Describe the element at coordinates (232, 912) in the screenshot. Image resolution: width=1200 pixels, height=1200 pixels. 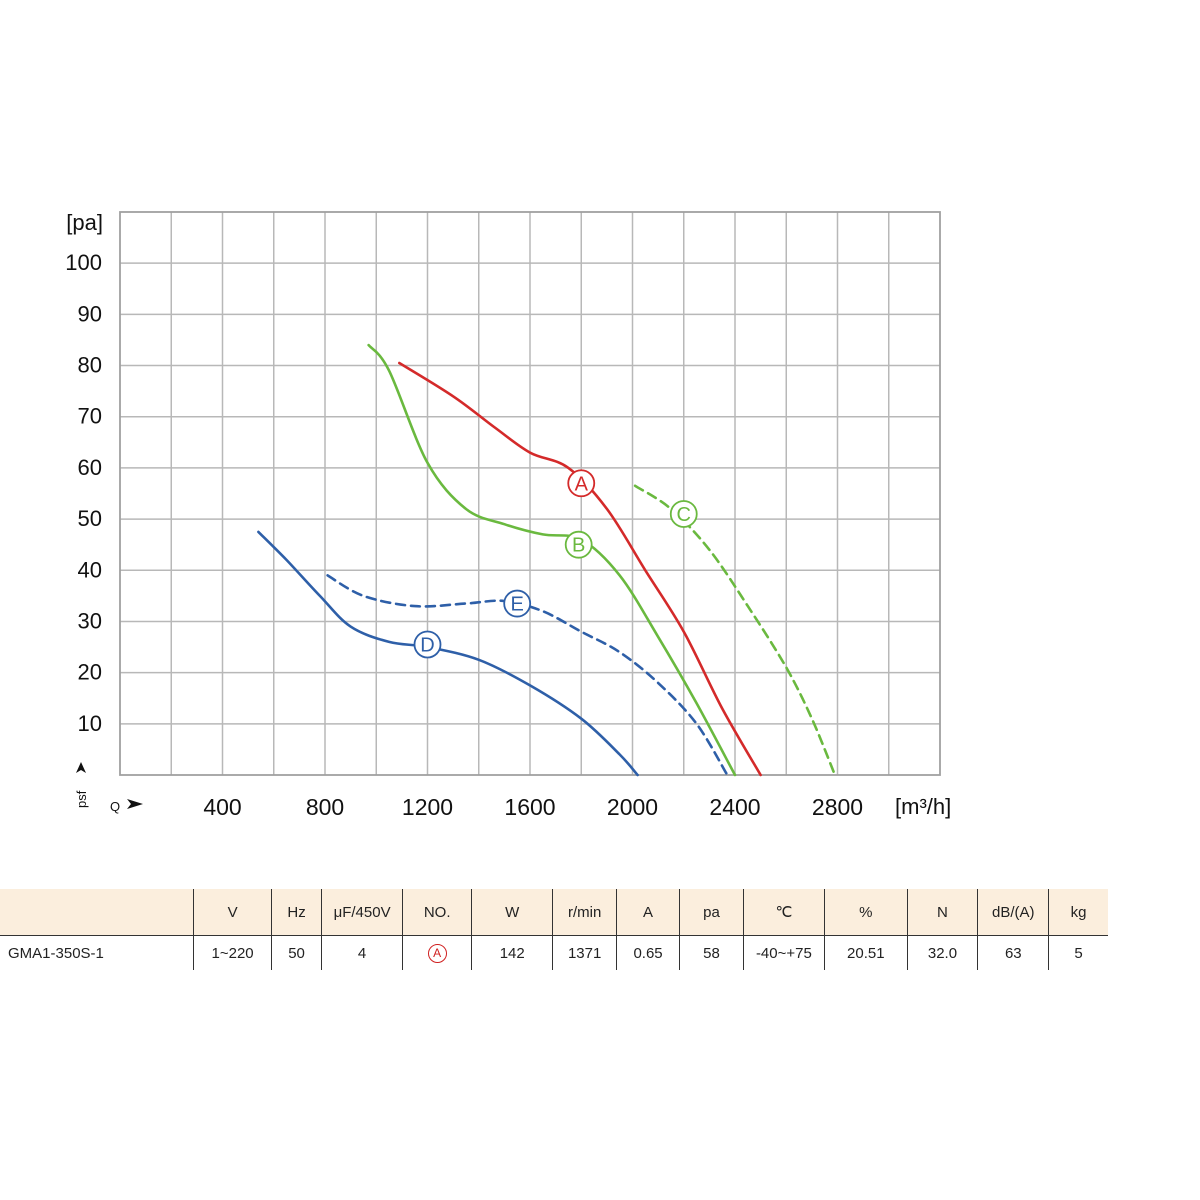
I see `header-voltage: V` at that location.